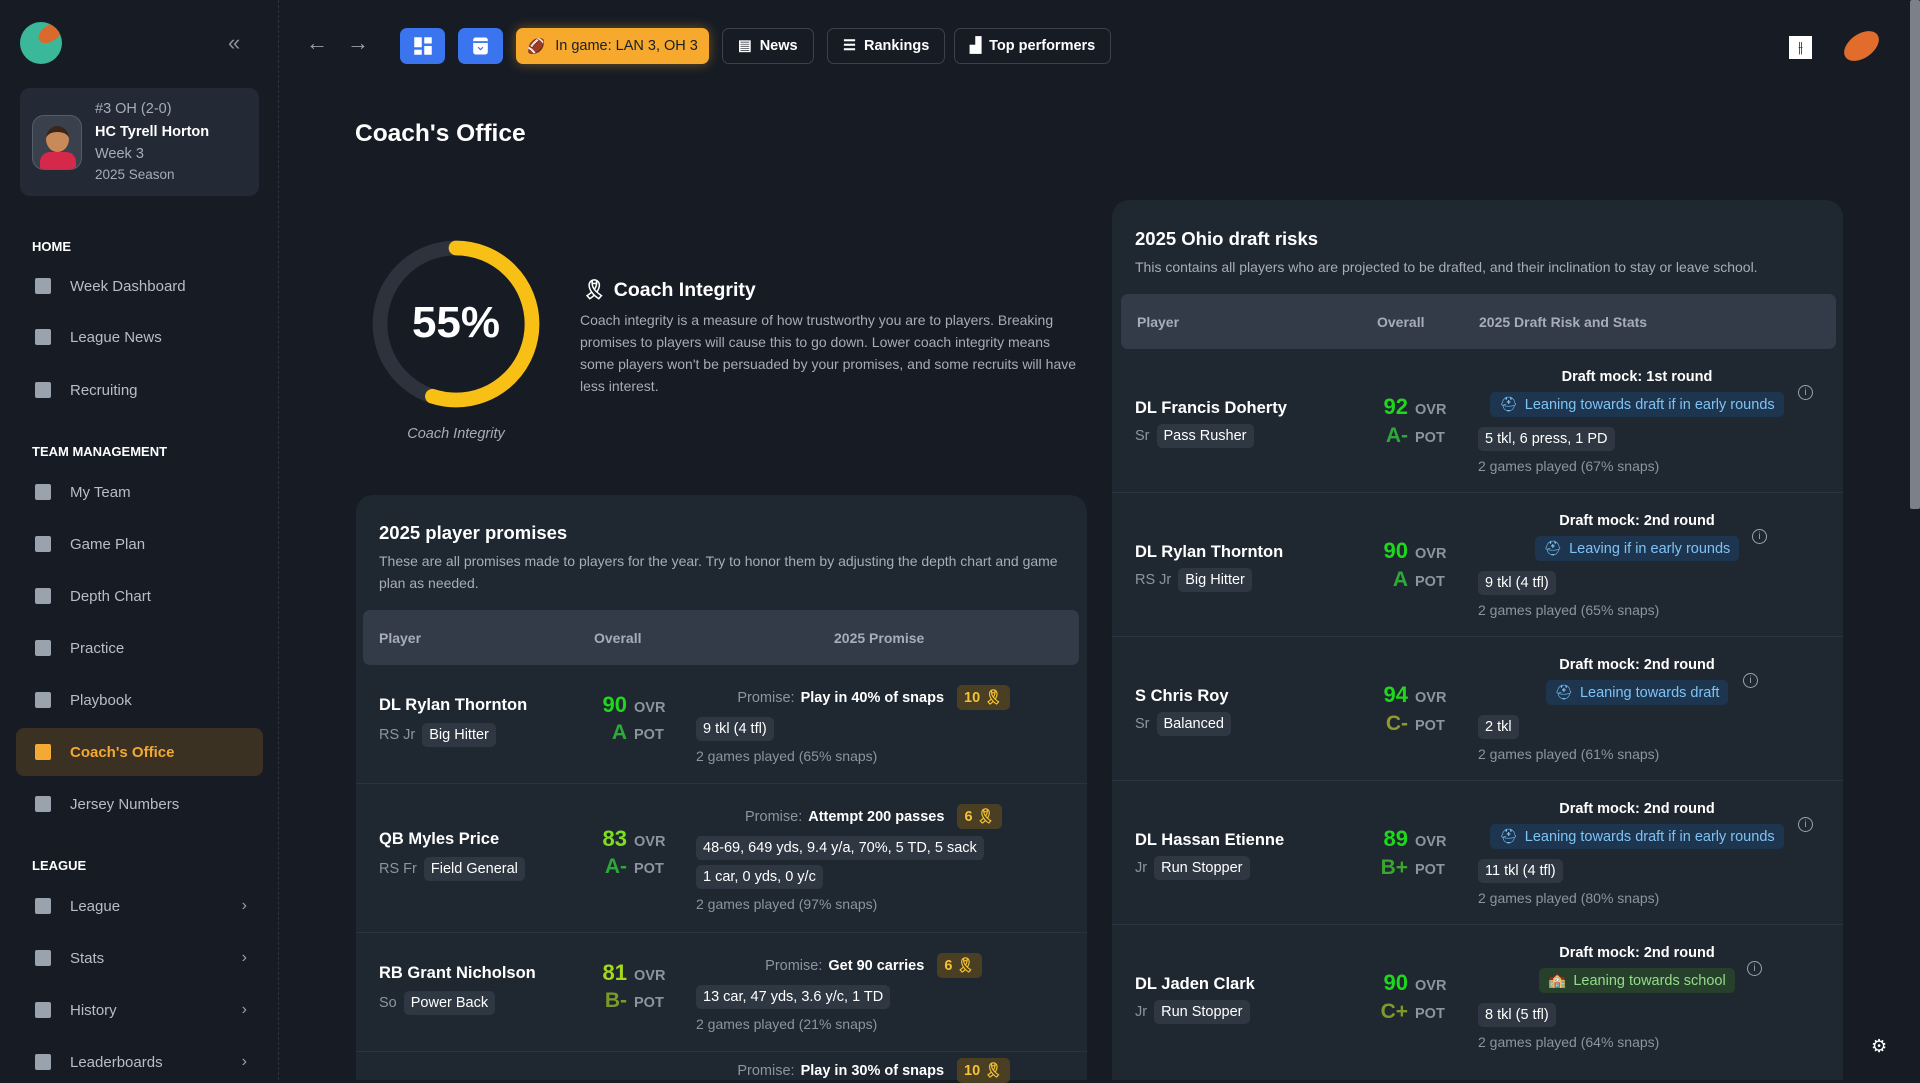 The image size is (1920, 1083). What do you see at coordinates (139, 648) in the screenshot?
I see `sidebar-item-practice: Practice` at bounding box center [139, 648].